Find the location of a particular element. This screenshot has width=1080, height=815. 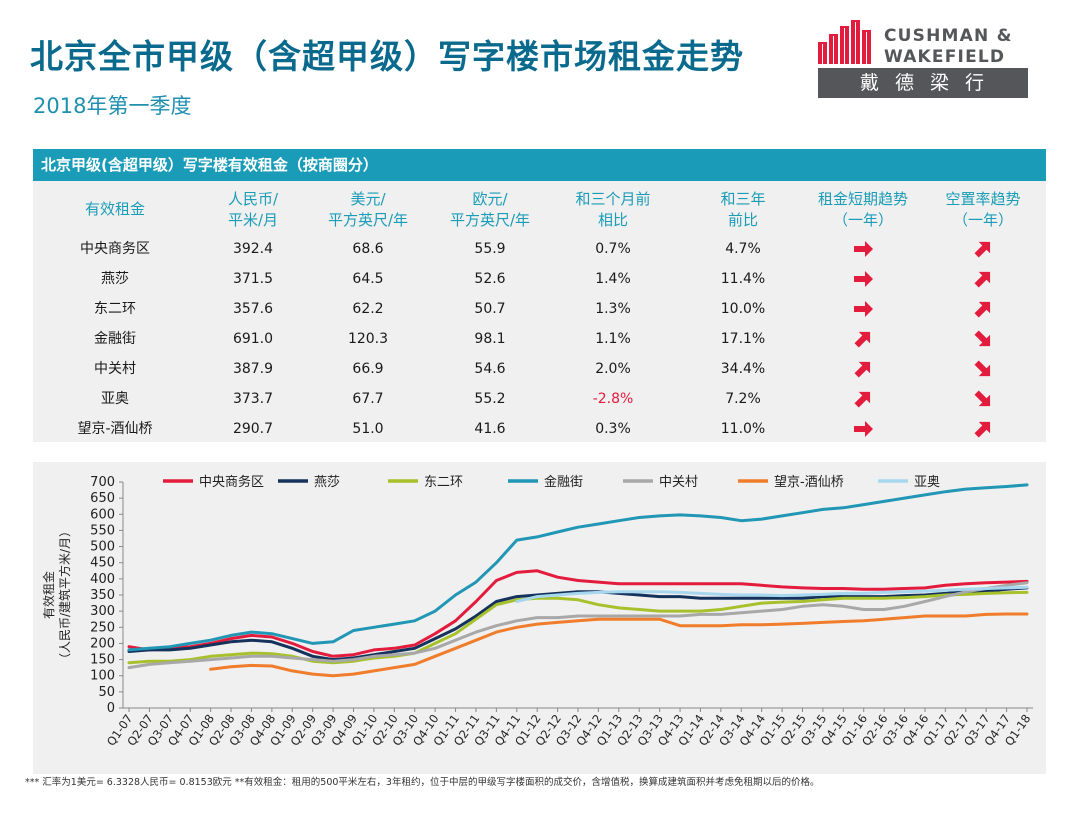

table-cell: 68.6 is located at coordinates (368, 249).